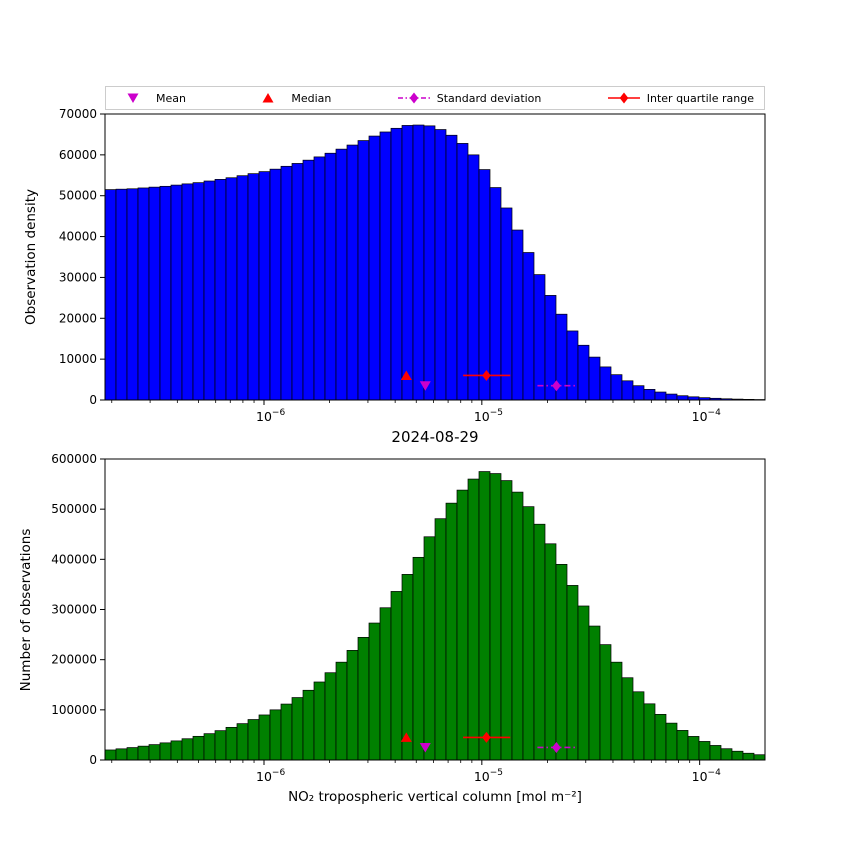  What do you see at coordinates (556, 386) in the screenshot?
I see `std-marker` at bounding box center [556, 386].